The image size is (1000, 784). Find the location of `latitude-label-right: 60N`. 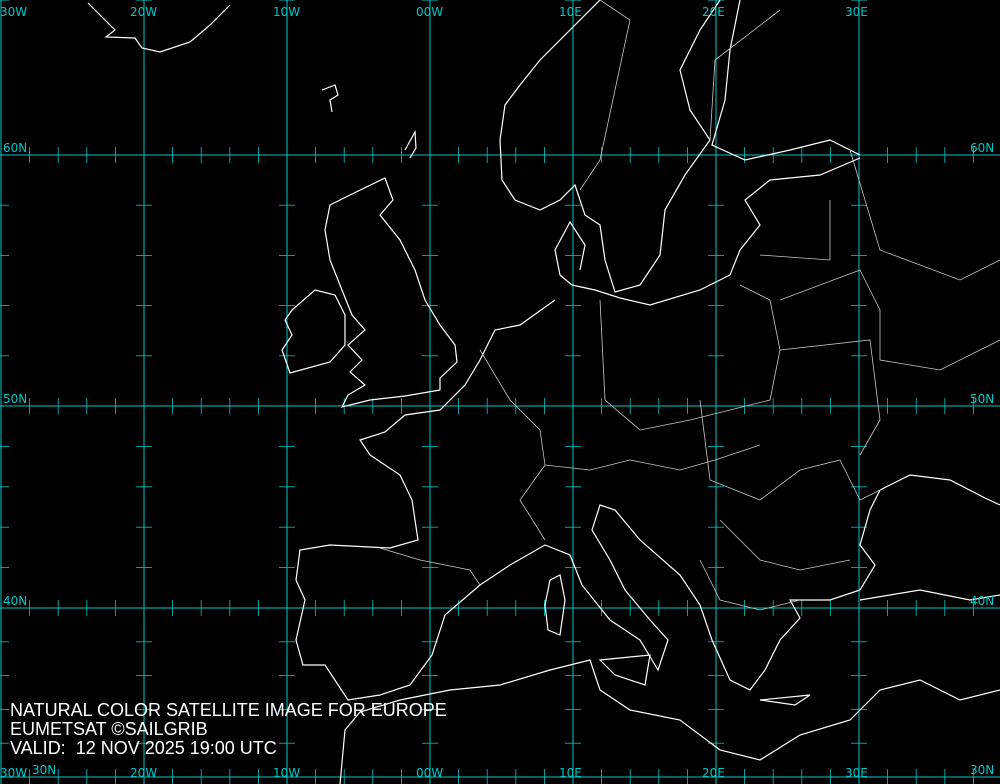

latitude-label-right: 60N is located at coordinates (982, 148).